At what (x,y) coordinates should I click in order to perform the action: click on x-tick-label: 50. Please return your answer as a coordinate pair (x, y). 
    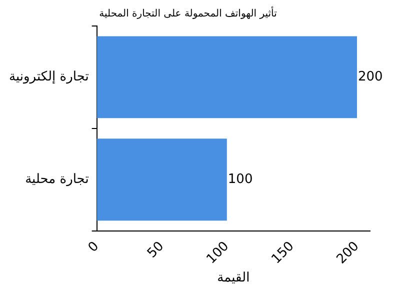
    Looking at the image, I should click on (156, 250).